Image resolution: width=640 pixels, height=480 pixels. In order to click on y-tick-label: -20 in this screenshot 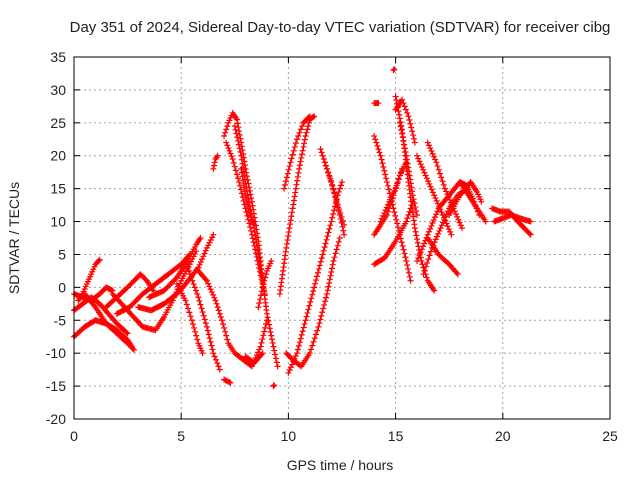, I will do `click(56, 419)`.